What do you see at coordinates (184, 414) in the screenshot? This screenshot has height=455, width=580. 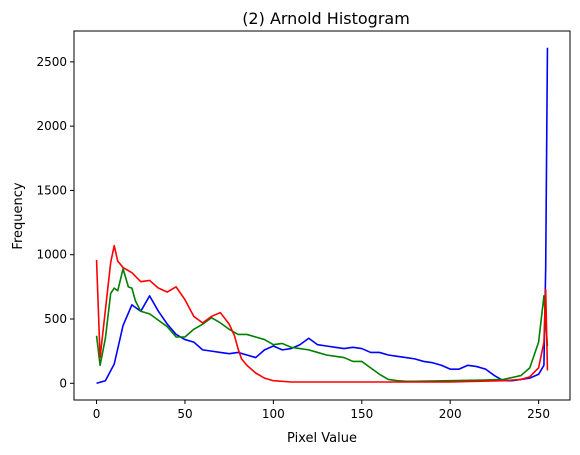 I see `x-tick-label: 50` at bounding box center [184, 414].